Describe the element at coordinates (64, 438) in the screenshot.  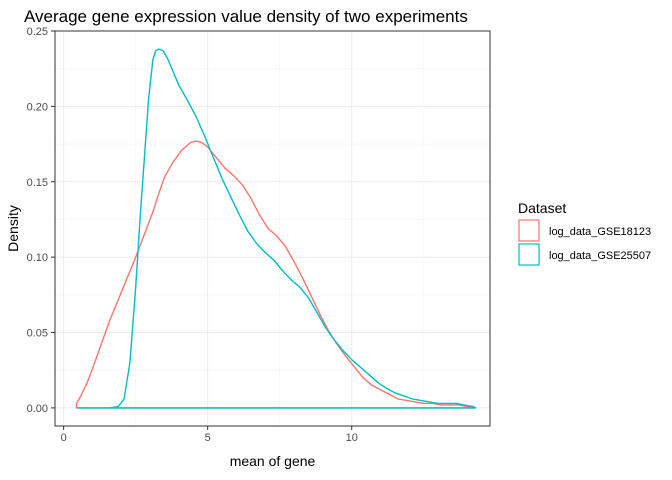
I see `x-tick-label: 0` at that location.